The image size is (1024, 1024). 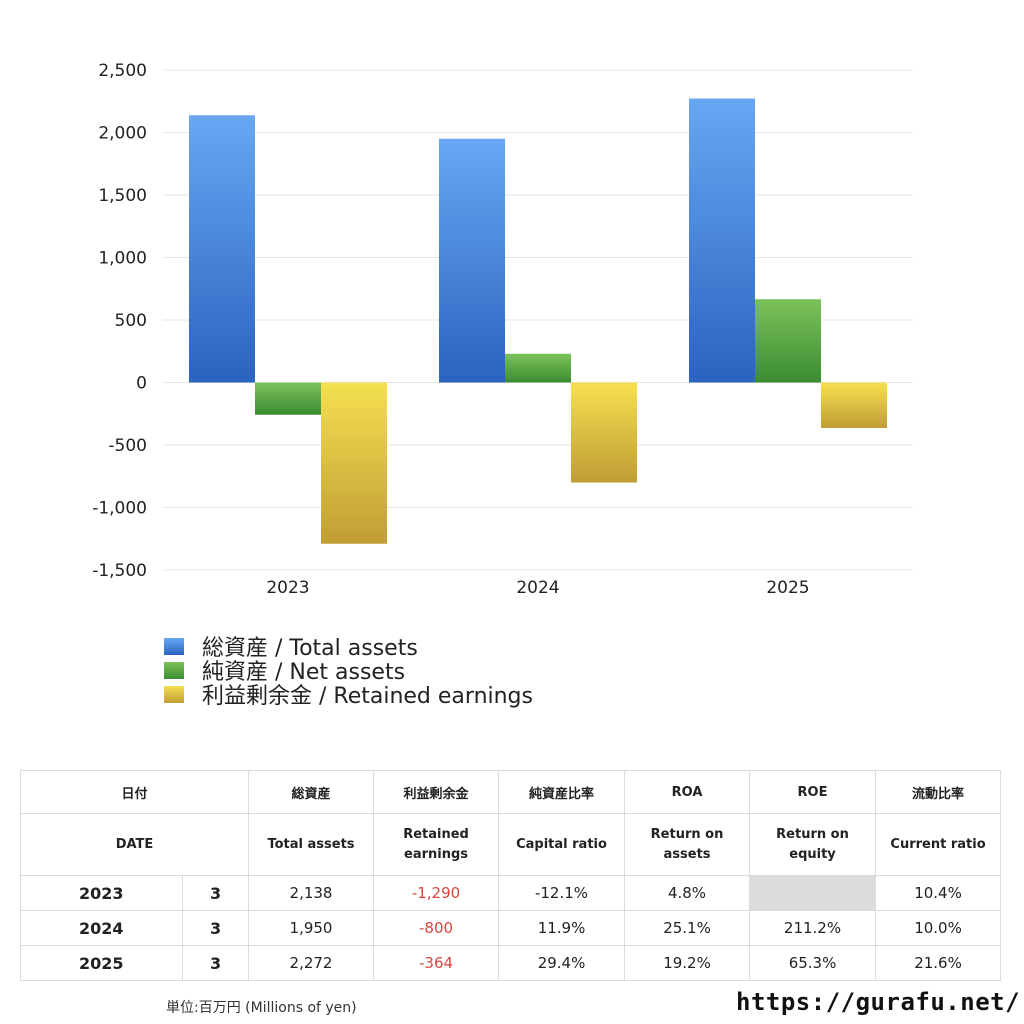 What do you see at coordinates (122, 196) in the screenshot?
I see `y-tick-label: 1,500` at bounding box center [122, 196].